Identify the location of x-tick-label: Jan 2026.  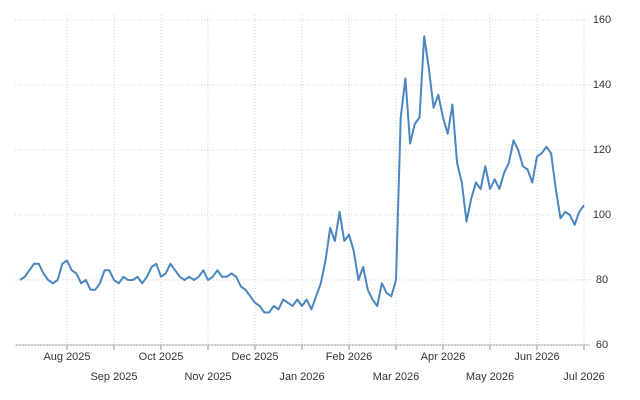
(301, 377).